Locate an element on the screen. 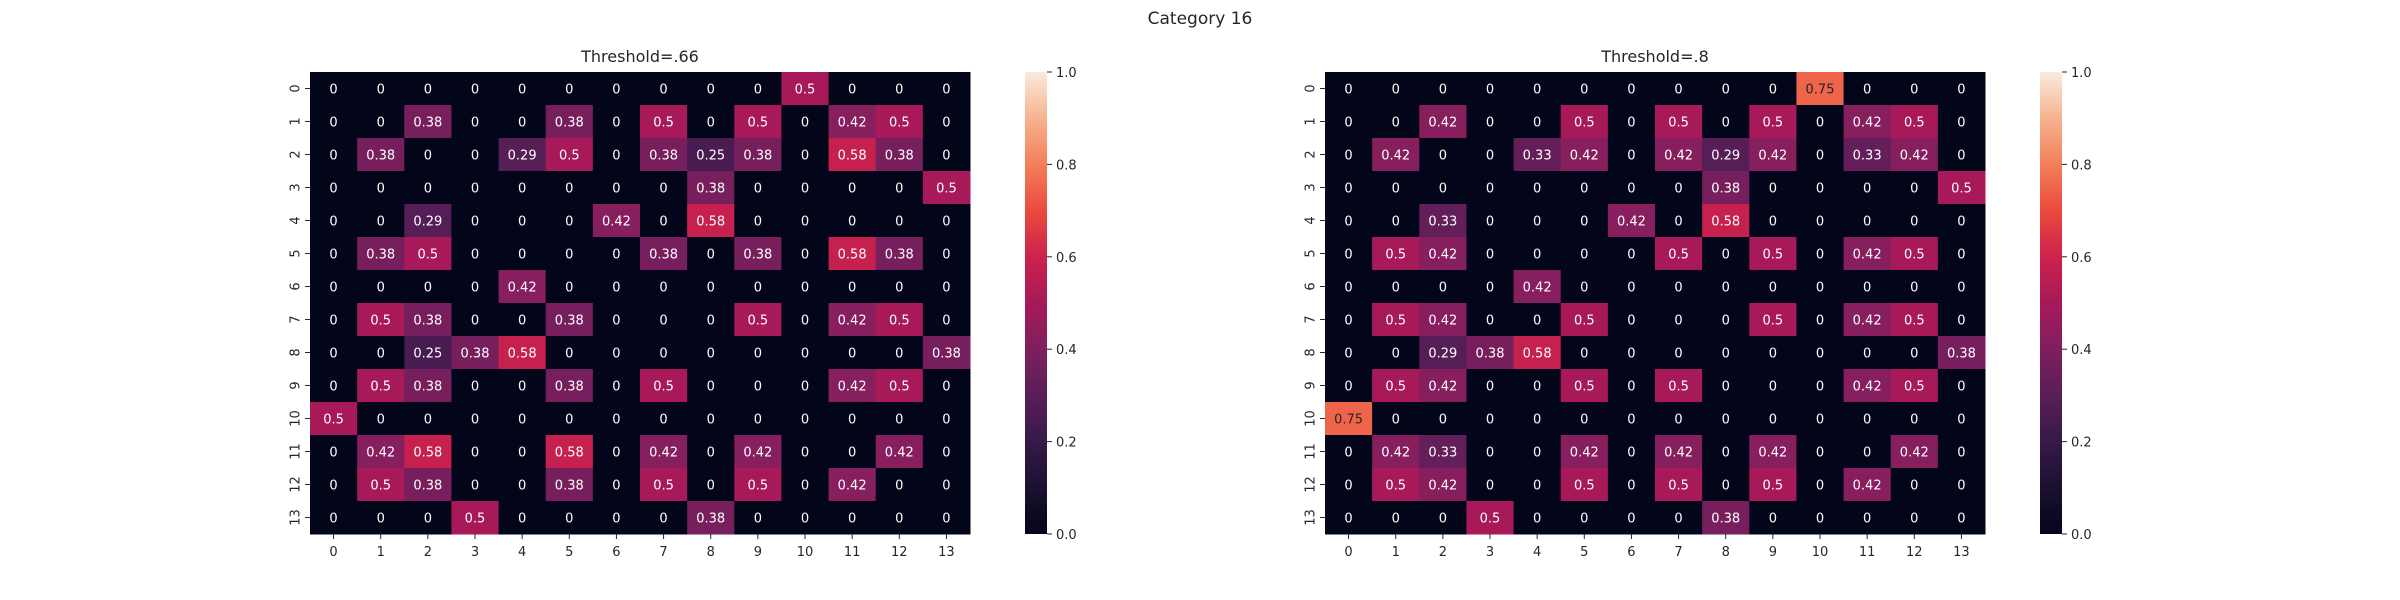  chart-1-y-tick-label: 2 is located at coordinates (296, 154).